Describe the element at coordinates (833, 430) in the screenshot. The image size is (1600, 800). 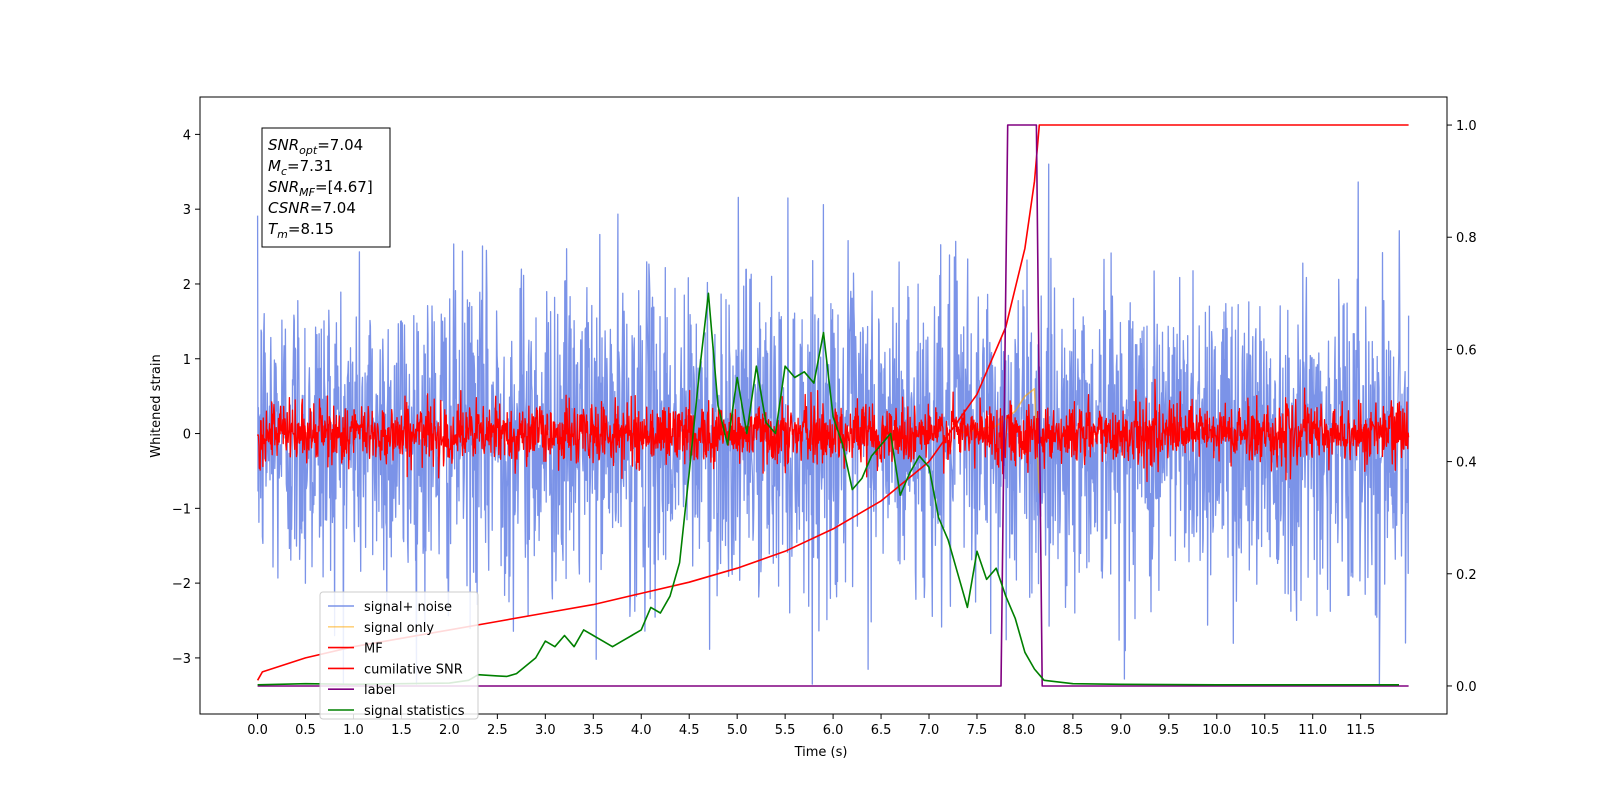
I see `series-line-mf` at that location.